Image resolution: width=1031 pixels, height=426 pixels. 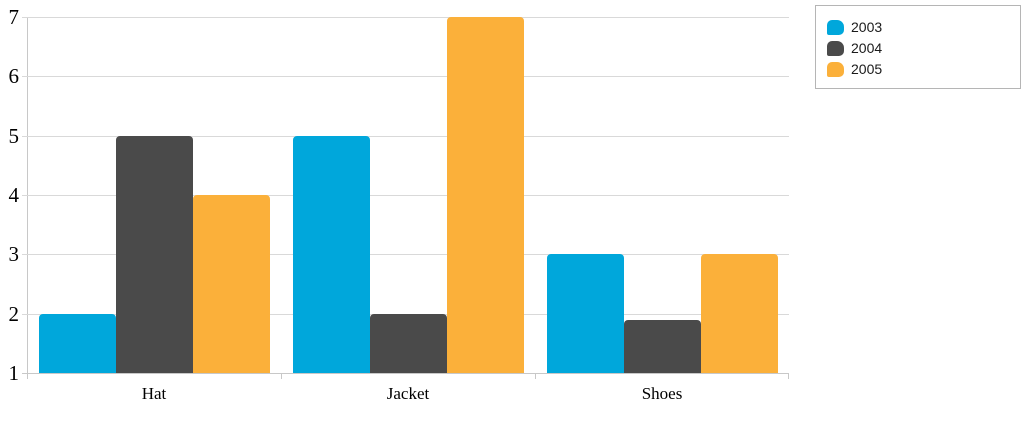 I want to click on legend-item-2004: 2004, so click(x=923, y=48).